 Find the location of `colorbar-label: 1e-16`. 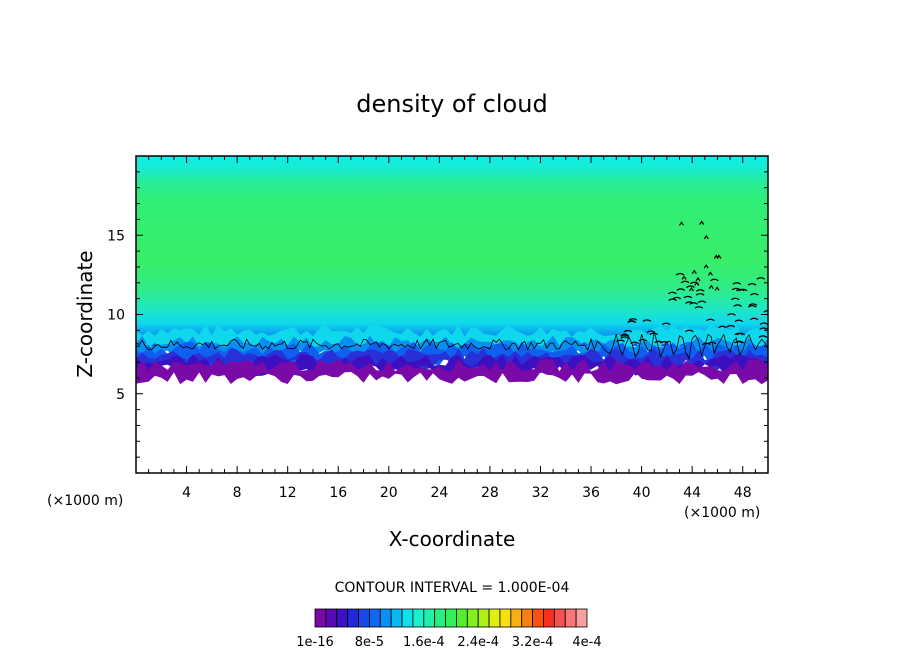

colorbar-label: 1e-16 is located at coordinates (315, 642).